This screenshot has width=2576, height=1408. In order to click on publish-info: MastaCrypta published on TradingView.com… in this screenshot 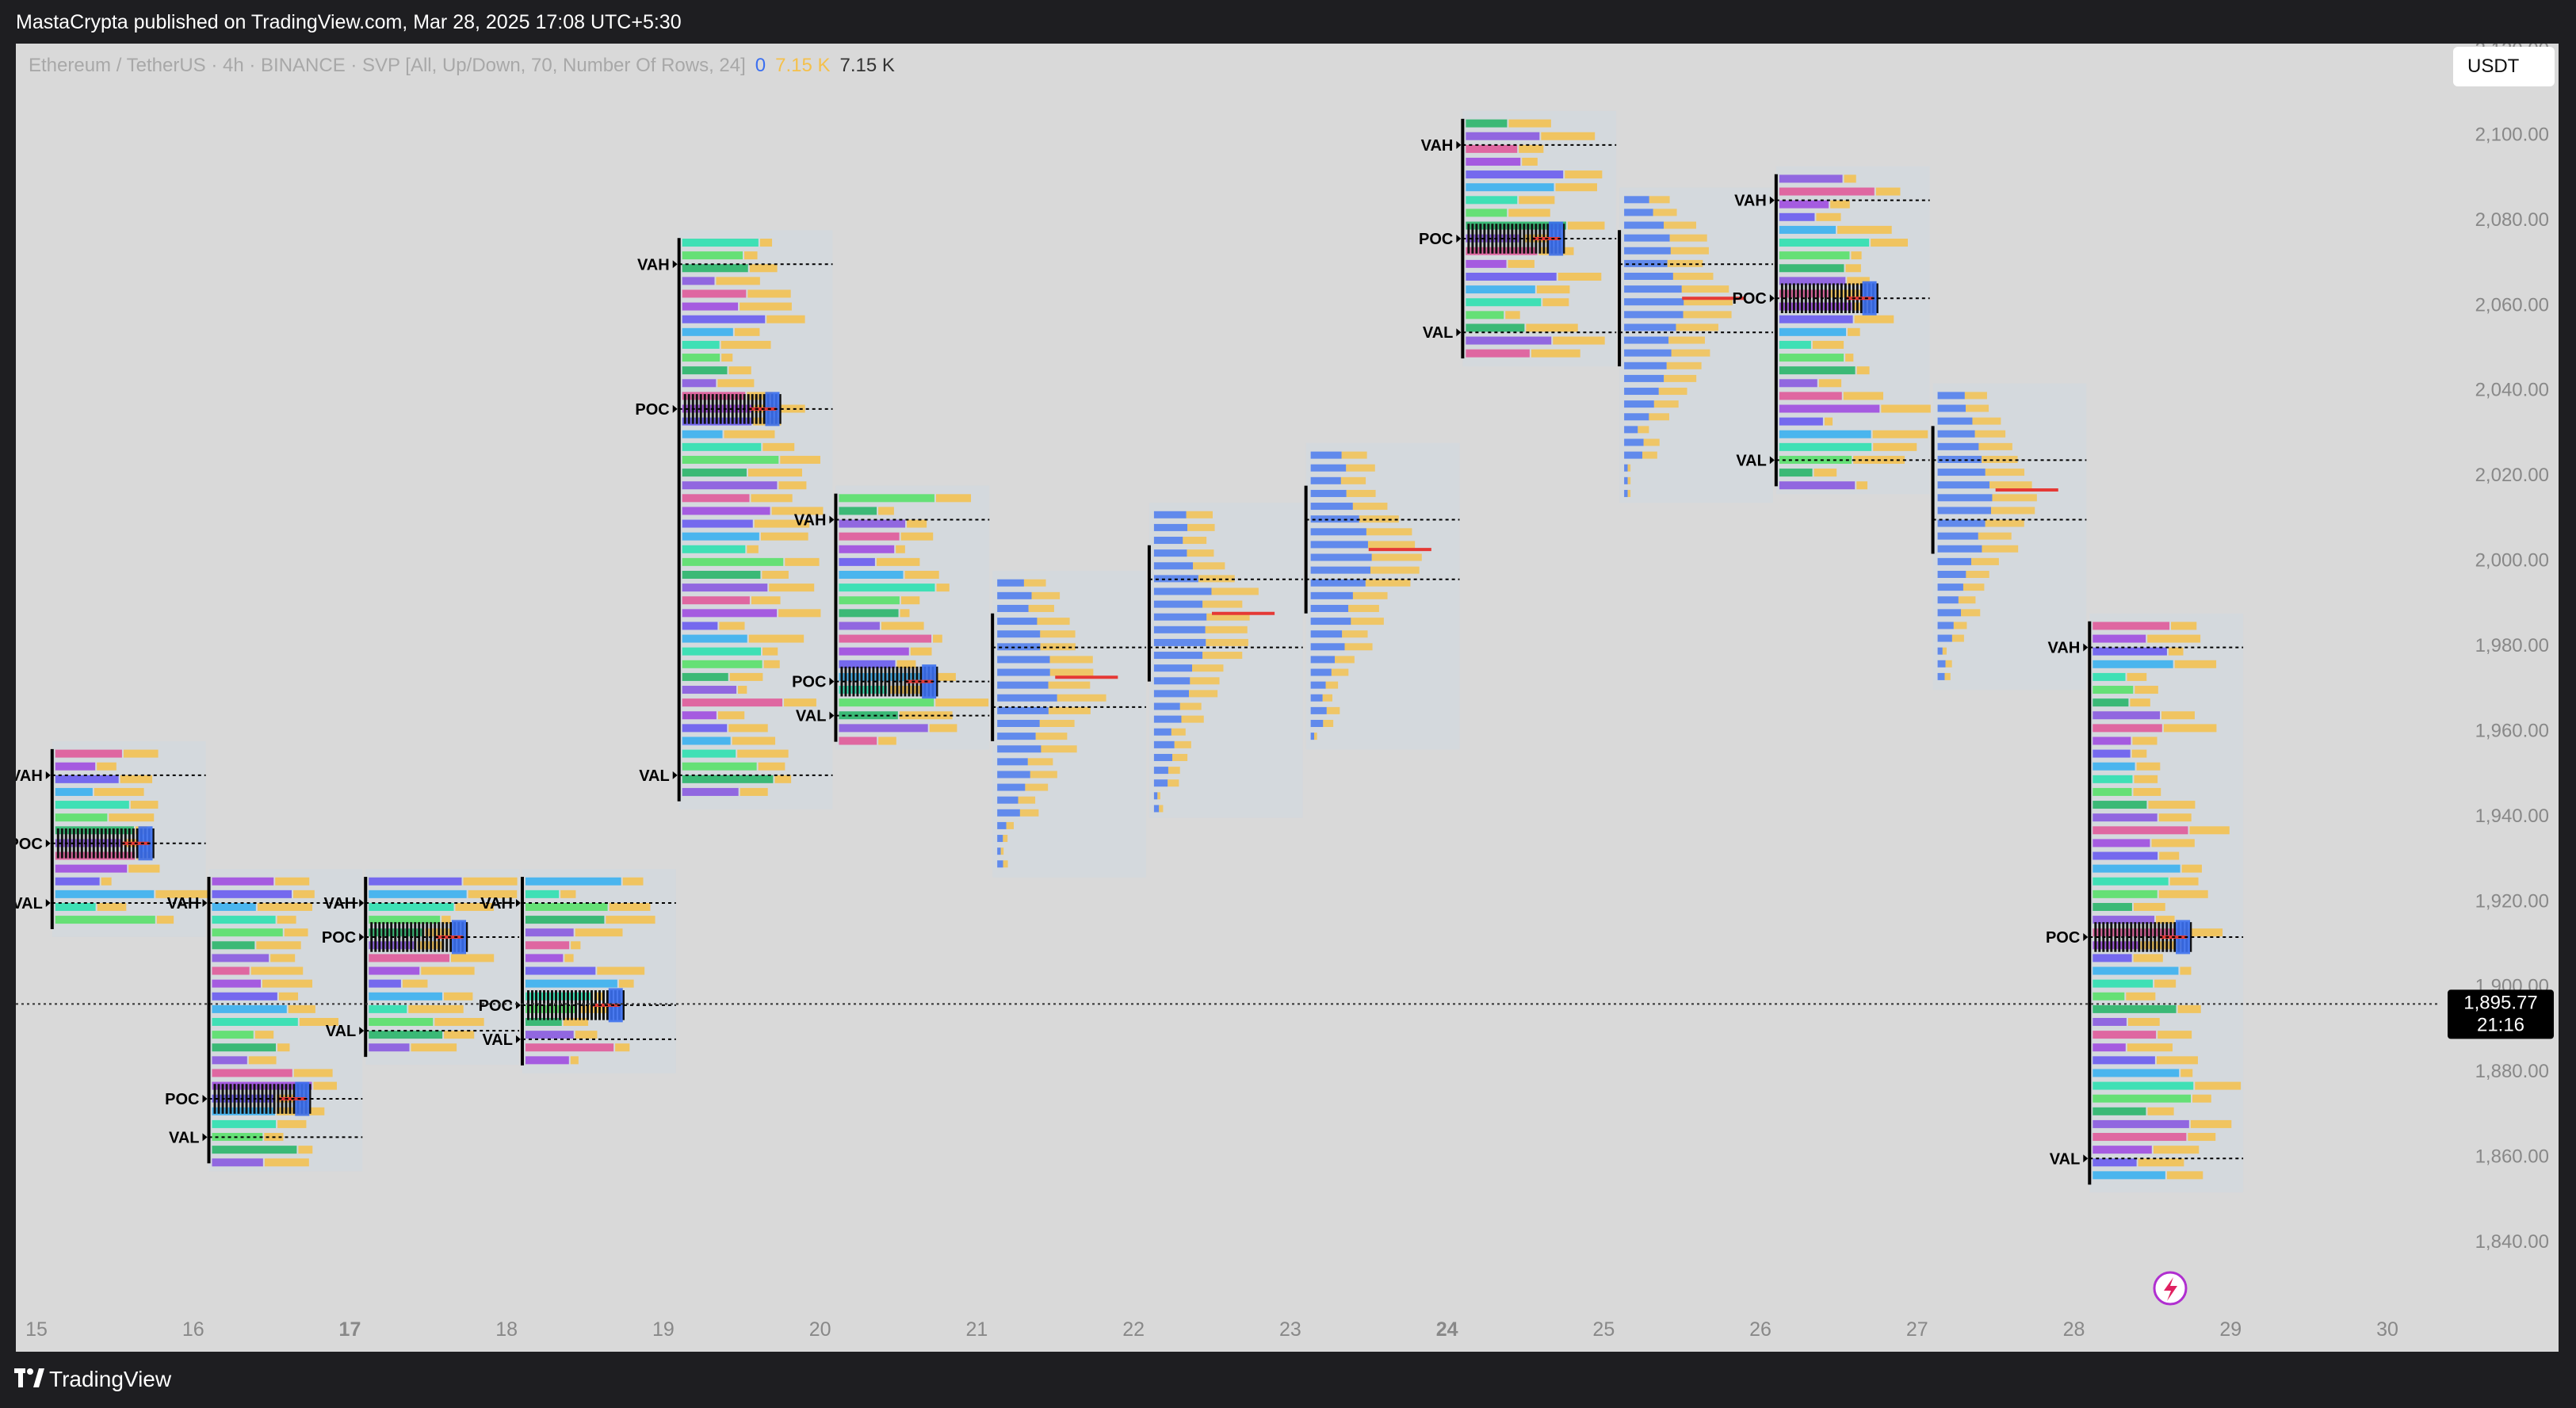, I will do `click(349, 22)`.